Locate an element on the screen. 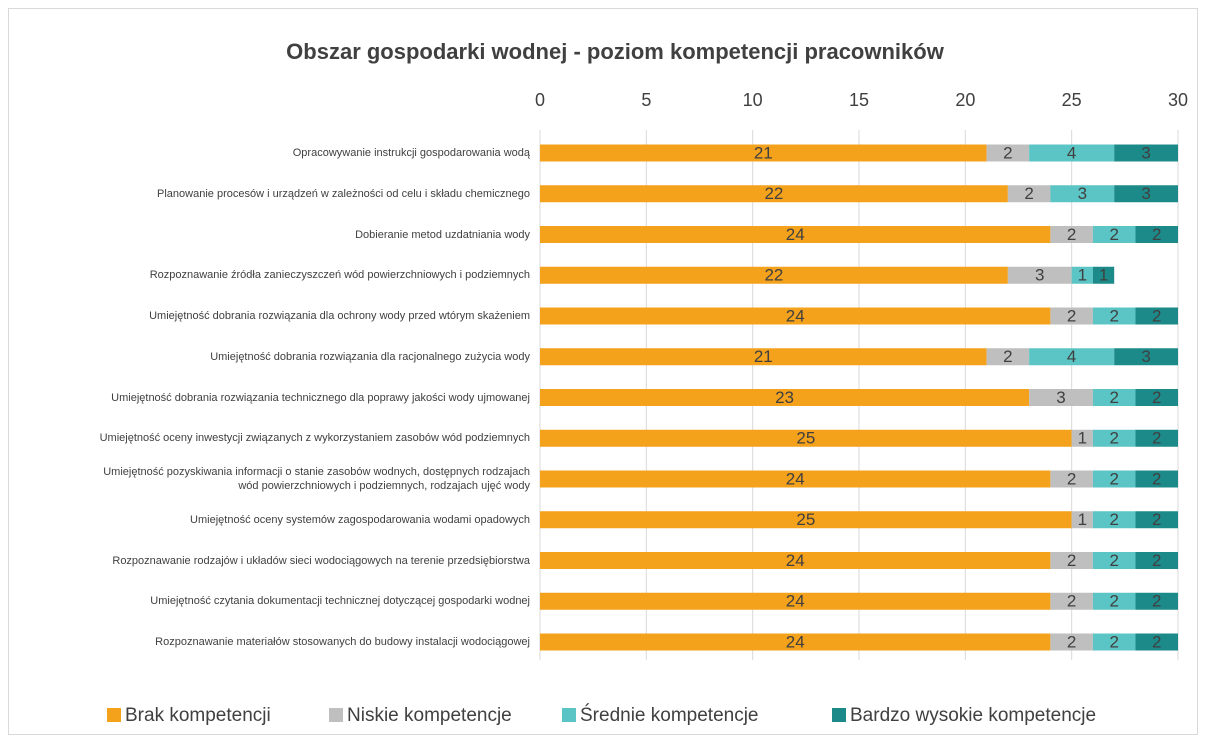 The width and height of the screenshot is (1206, 744). x-tick-label: 25 is located at coordinates (1072, 100).